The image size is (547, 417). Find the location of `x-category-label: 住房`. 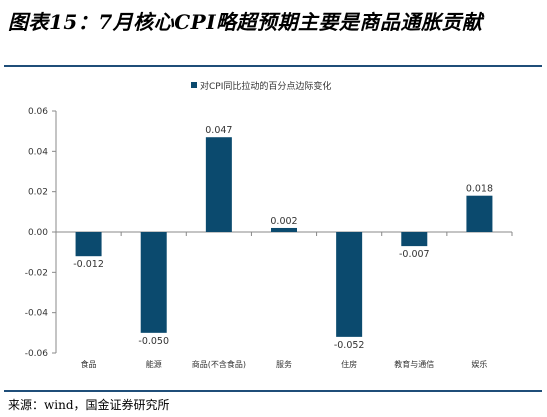

x-category-label: 住房 is located at coordinates (349, 364).